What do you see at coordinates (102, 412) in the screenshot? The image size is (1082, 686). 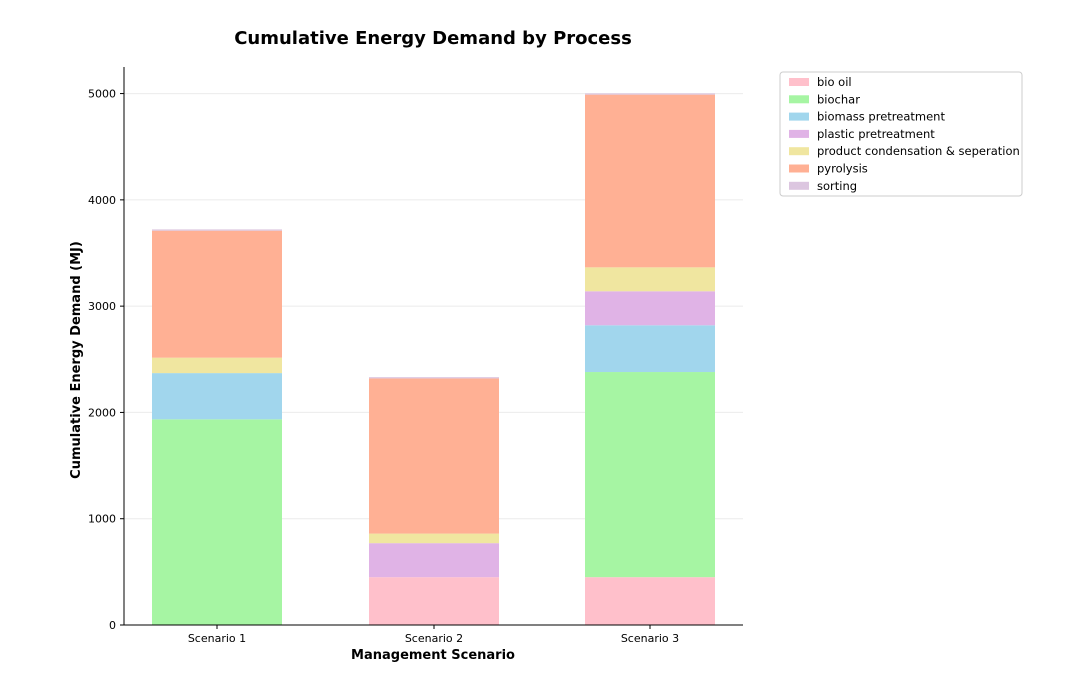 I see `y-tick-label: 2000` at bounding box center [102, 412].